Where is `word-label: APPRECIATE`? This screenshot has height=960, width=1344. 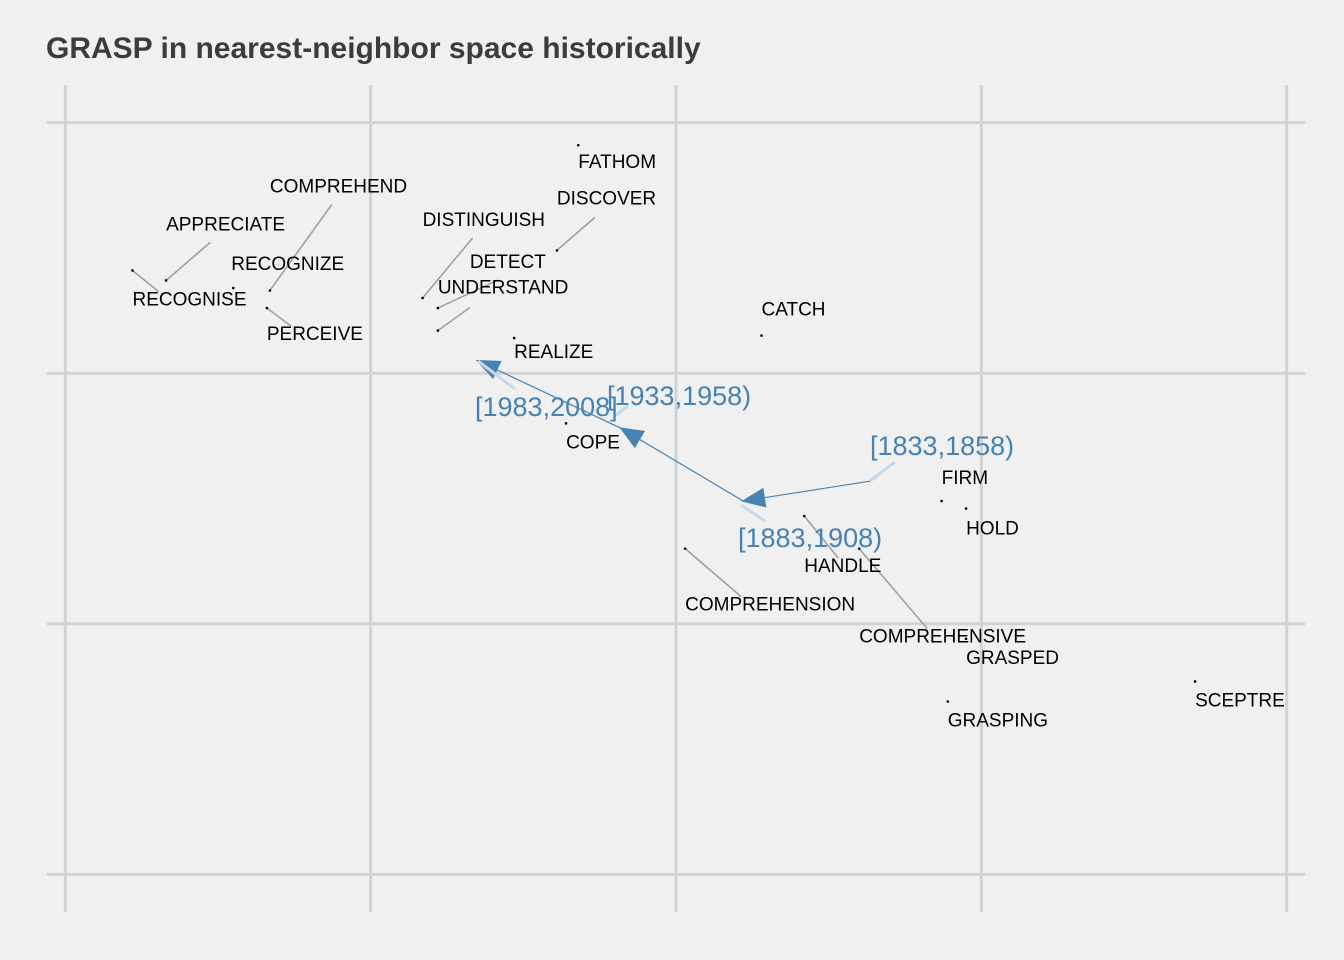
word-label: APPRECIATE is located at coordinates (225, 224).